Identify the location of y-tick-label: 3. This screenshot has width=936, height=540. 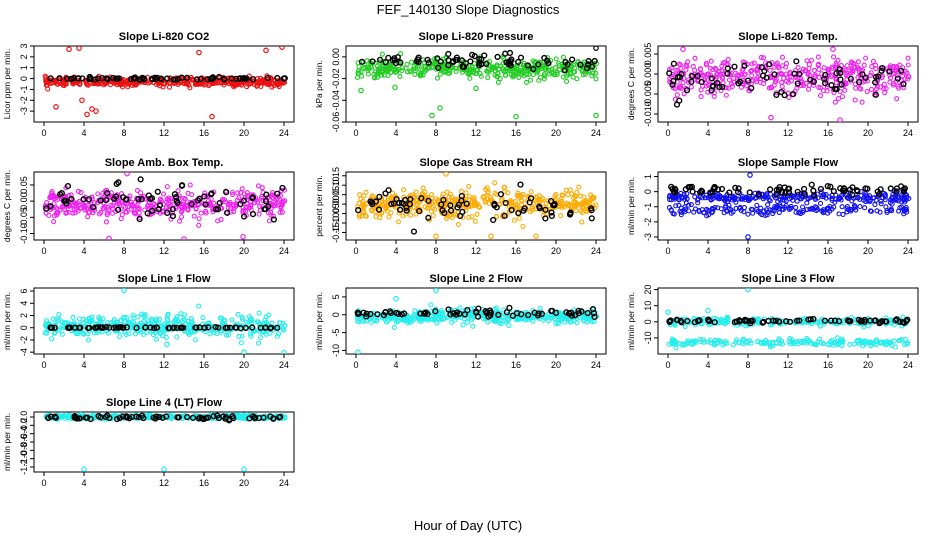
(24, 45).